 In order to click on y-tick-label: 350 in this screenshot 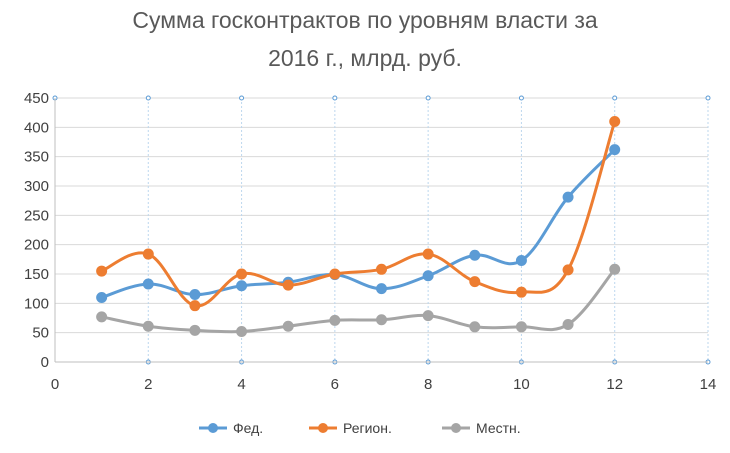, I will do `click(36, 157)`.